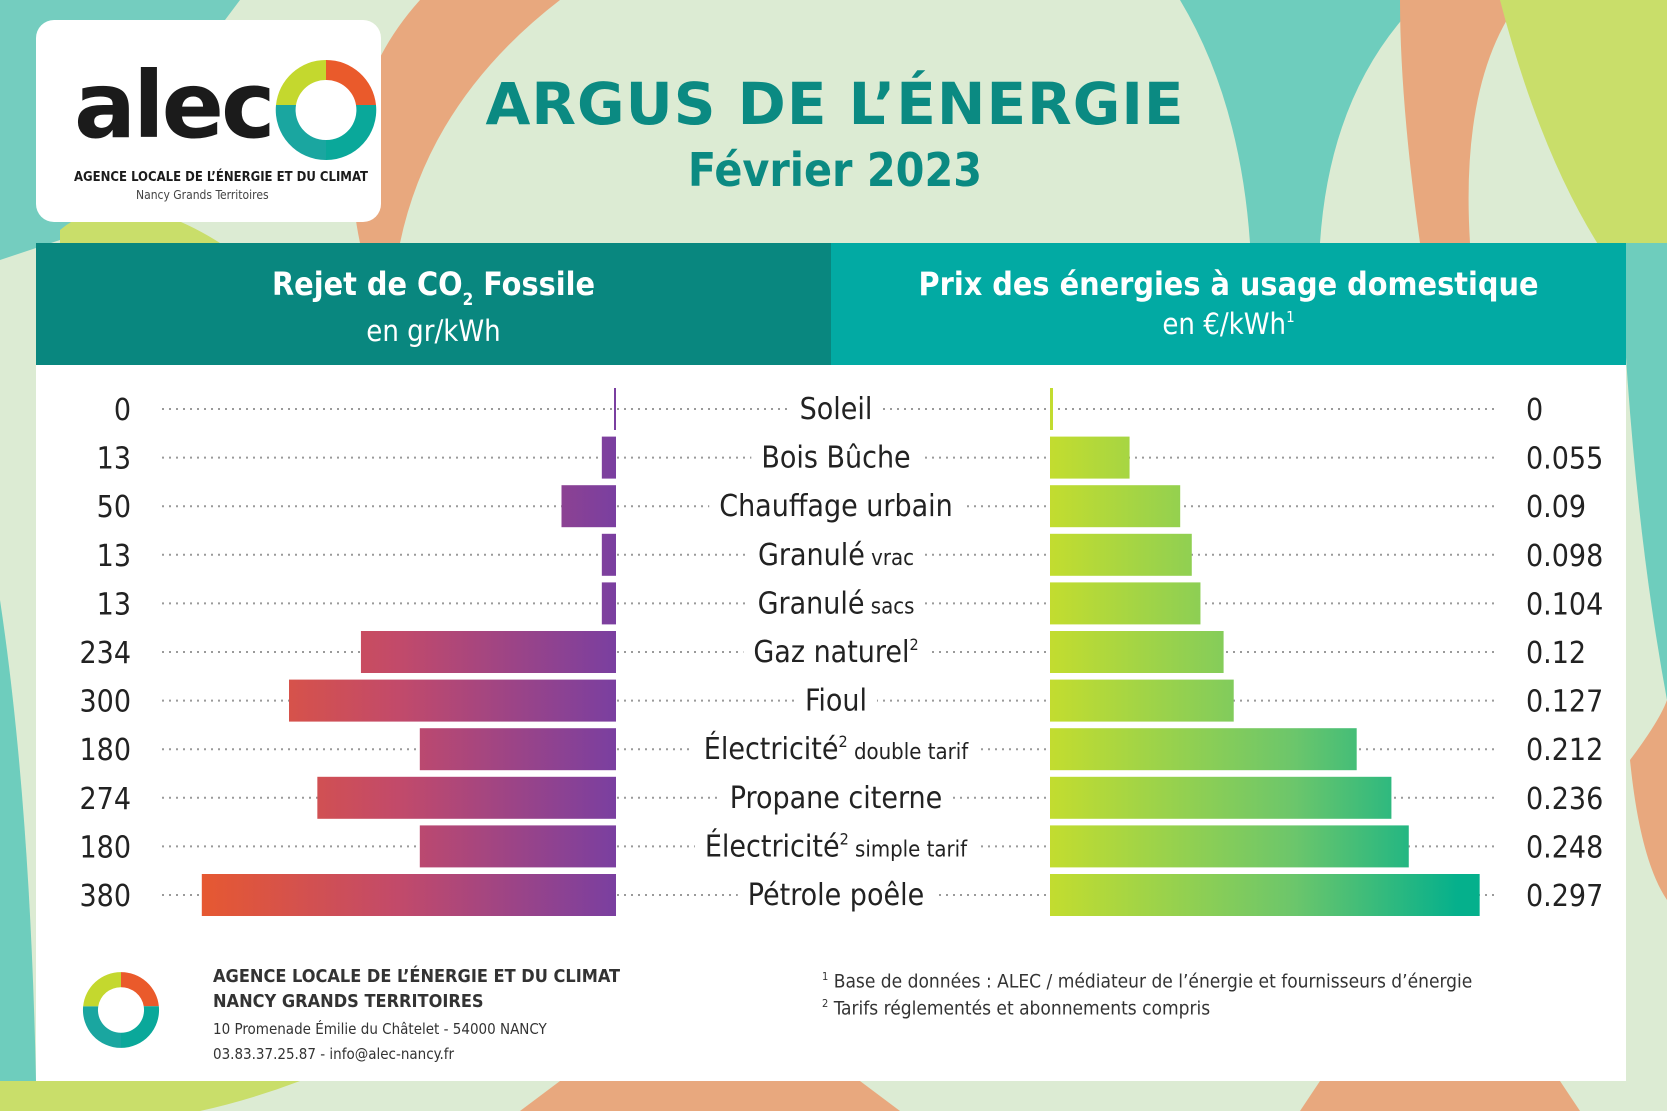 The image size is (1667, 1111). What do you see at coordinates (825, 976) in the screenshot?
I see `footnote-1-mark: 1` at bounding box center [825, 976].